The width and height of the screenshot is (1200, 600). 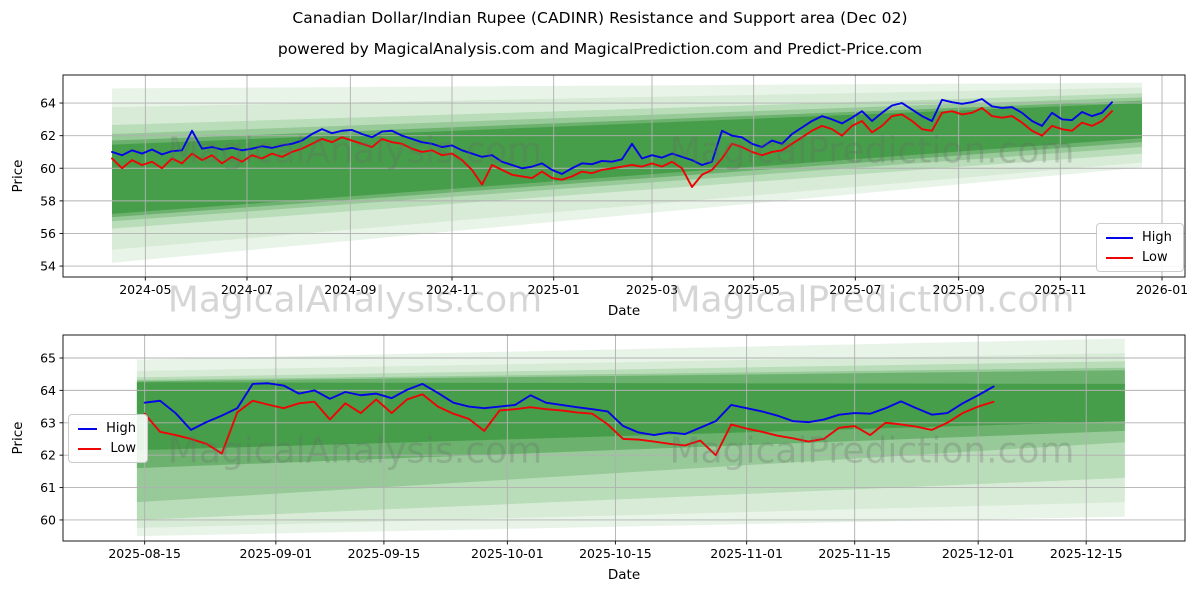 What do you see at coordinates (746, 553) in the screenshot?
I see `recent-detail-chart-x-tick-label: 2025-11-01` at bounding box center [746, 553].